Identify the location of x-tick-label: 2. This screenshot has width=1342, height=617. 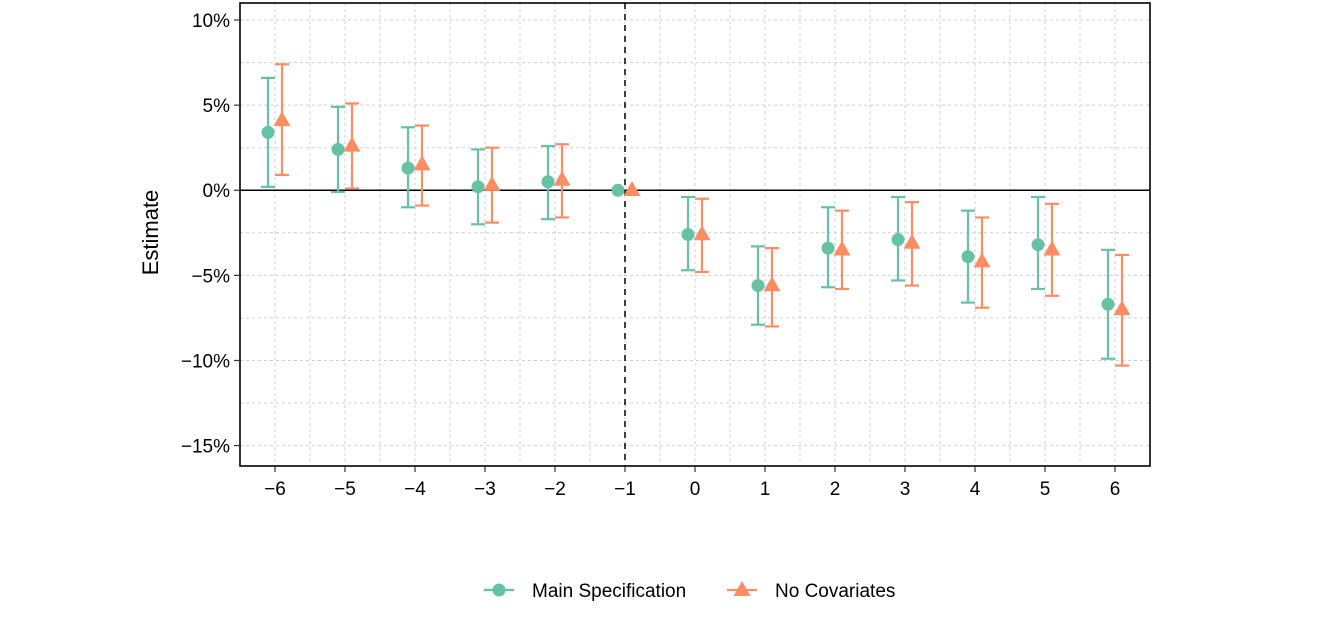
(835, 489).